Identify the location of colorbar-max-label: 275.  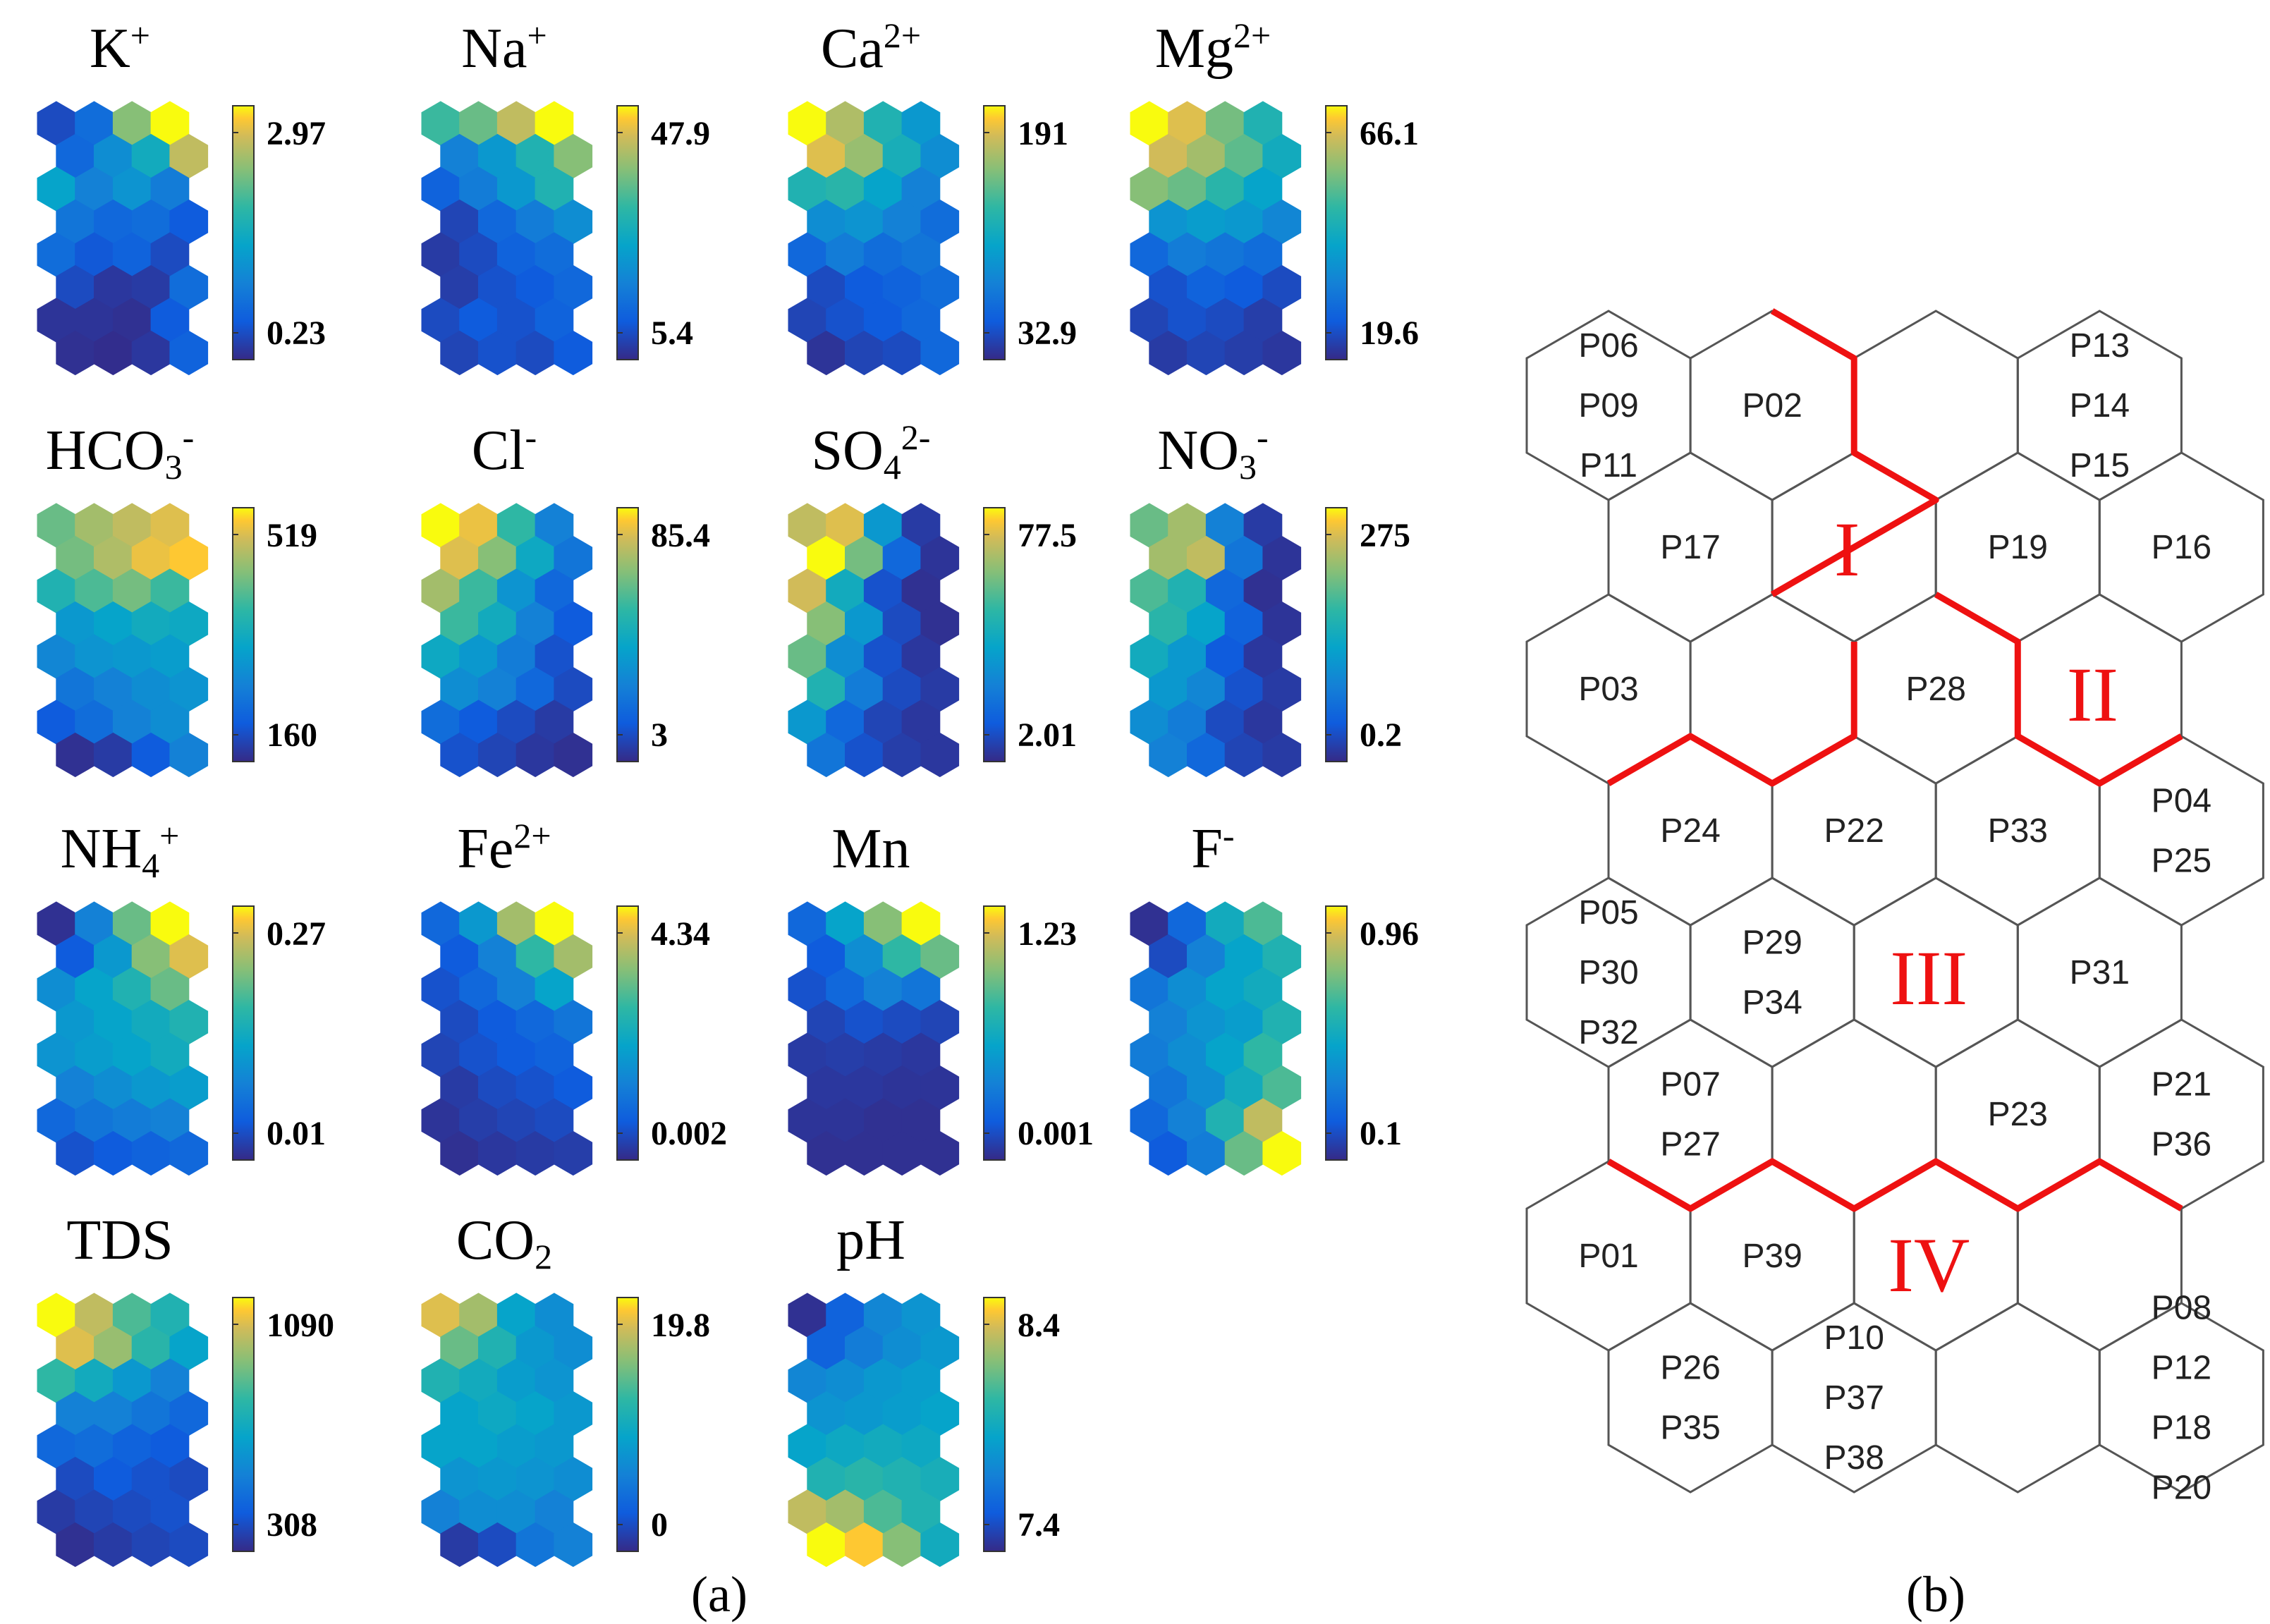
(1385, 535).